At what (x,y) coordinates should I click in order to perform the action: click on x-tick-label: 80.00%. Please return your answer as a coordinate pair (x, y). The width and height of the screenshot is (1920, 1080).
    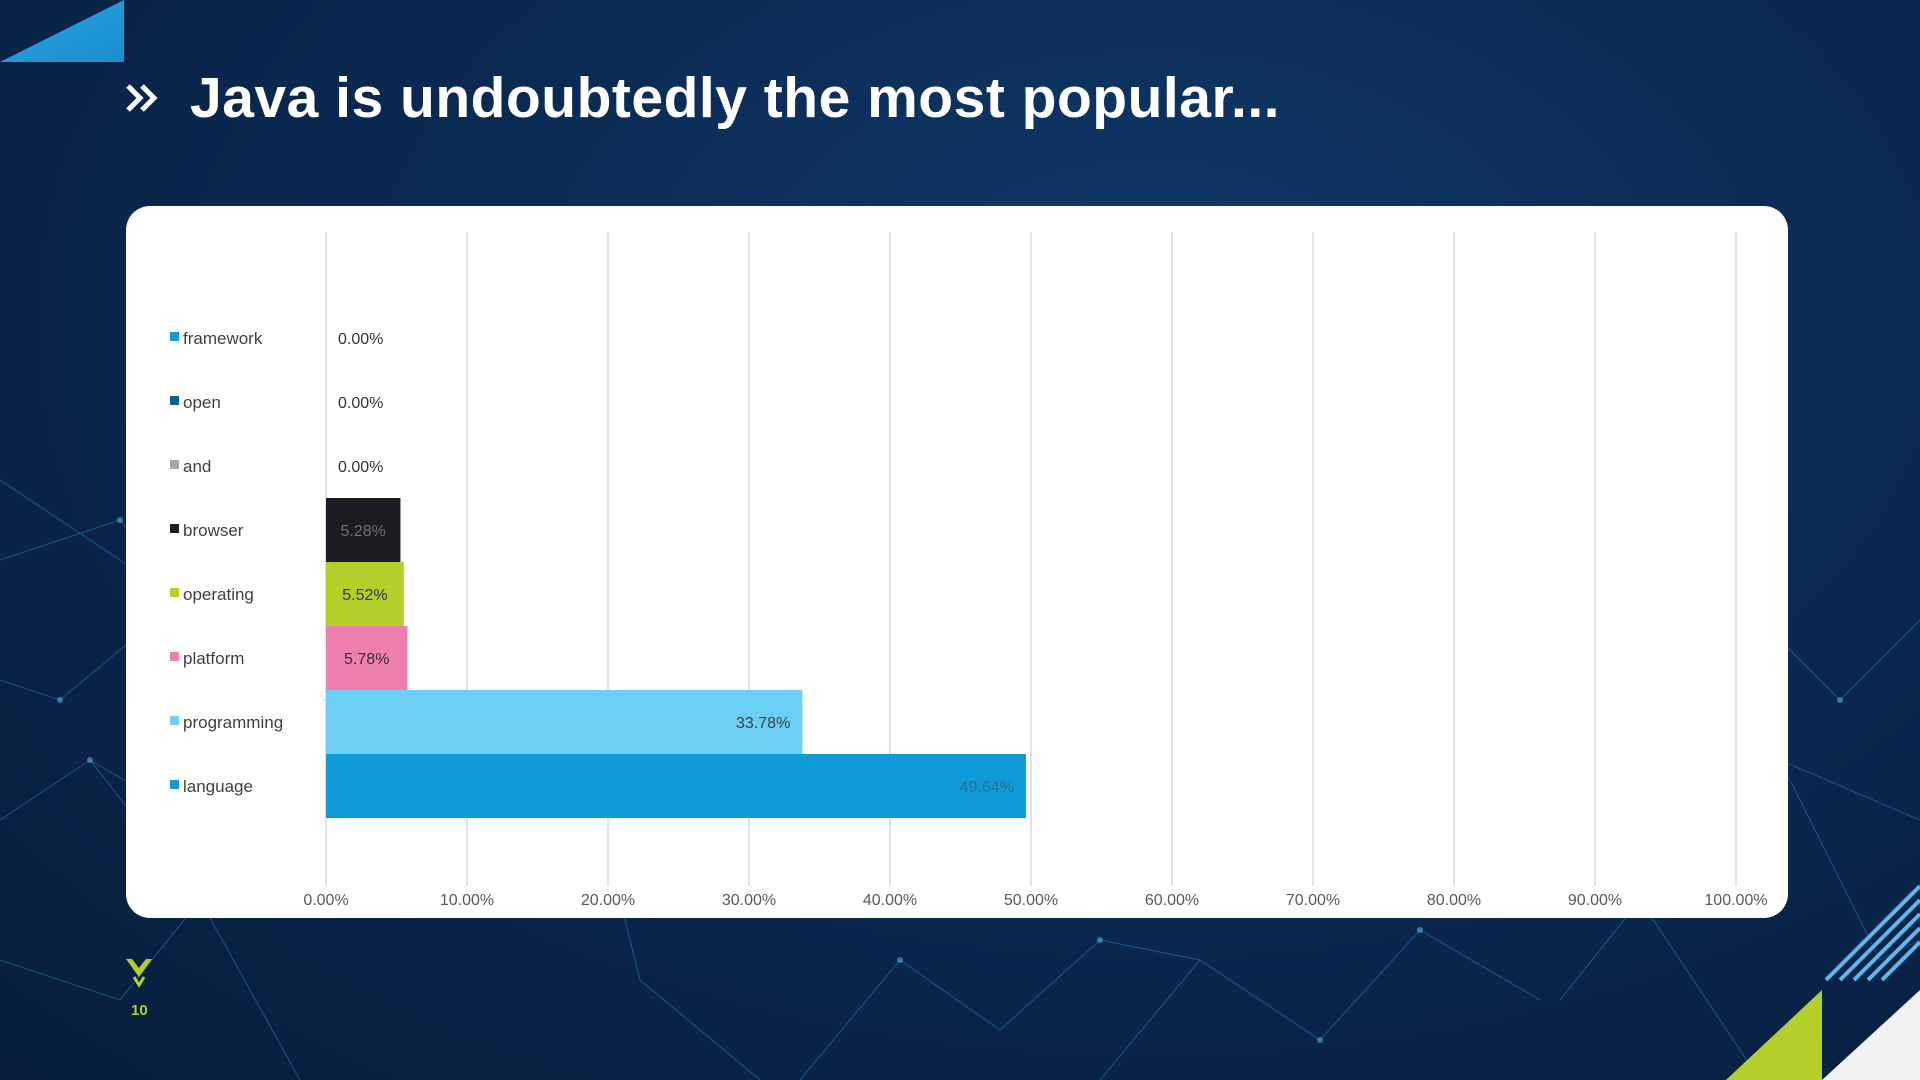
    Looking at the image, I should click on (1454, 900).